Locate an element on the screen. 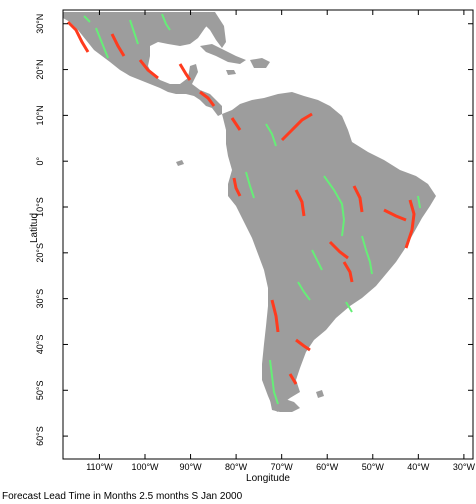 This screenshot has width=476, height=504. latitude-tick-label: 40°S is located at coordinates (40, 345).